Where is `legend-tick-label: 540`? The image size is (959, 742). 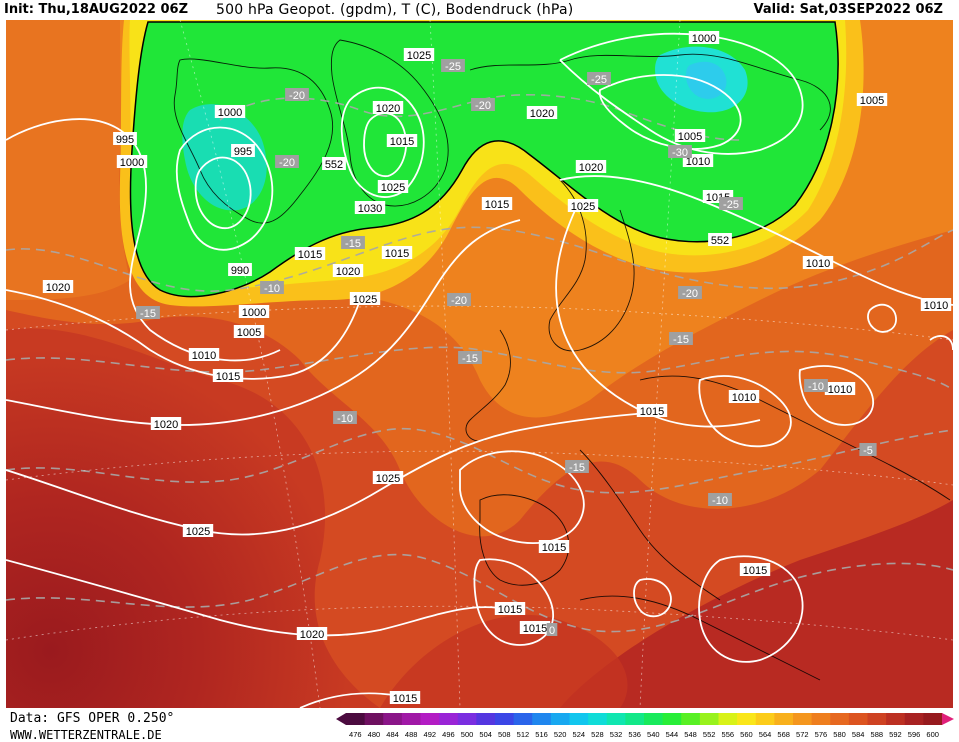
legend-tick-label: 540 is located at coordinates (653, 734).